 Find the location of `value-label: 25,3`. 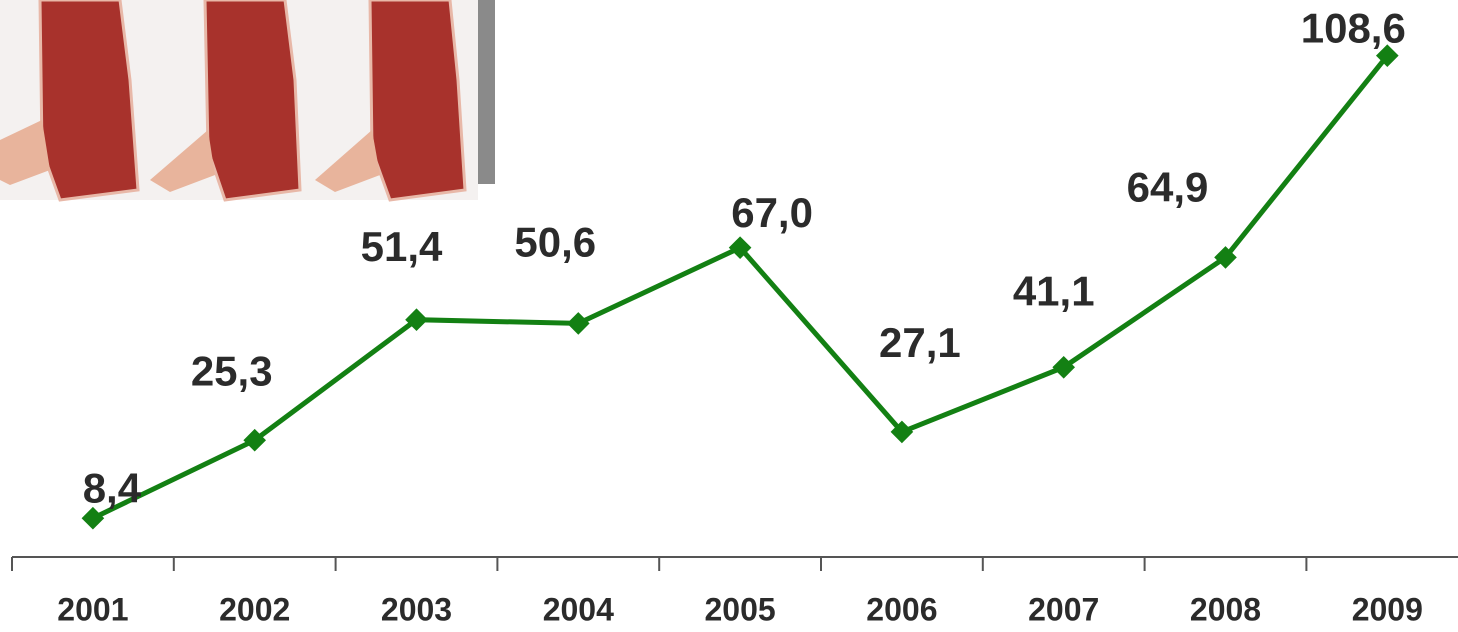

value-label: 25,3 is located at coordinates (232, 370).